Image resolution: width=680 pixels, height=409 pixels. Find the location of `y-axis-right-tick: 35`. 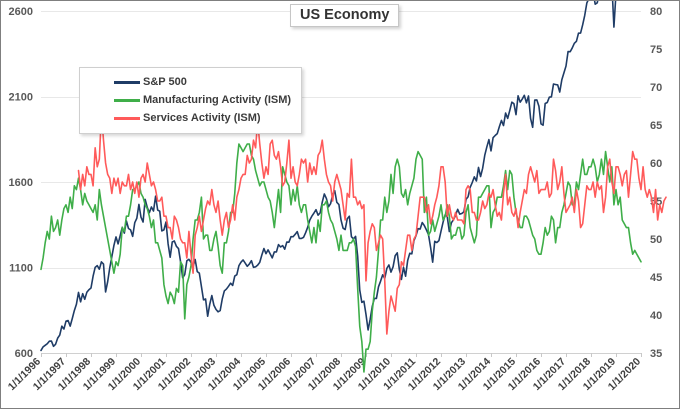

y-axis-right-tick: 35 is located at coordinates (656, 354).